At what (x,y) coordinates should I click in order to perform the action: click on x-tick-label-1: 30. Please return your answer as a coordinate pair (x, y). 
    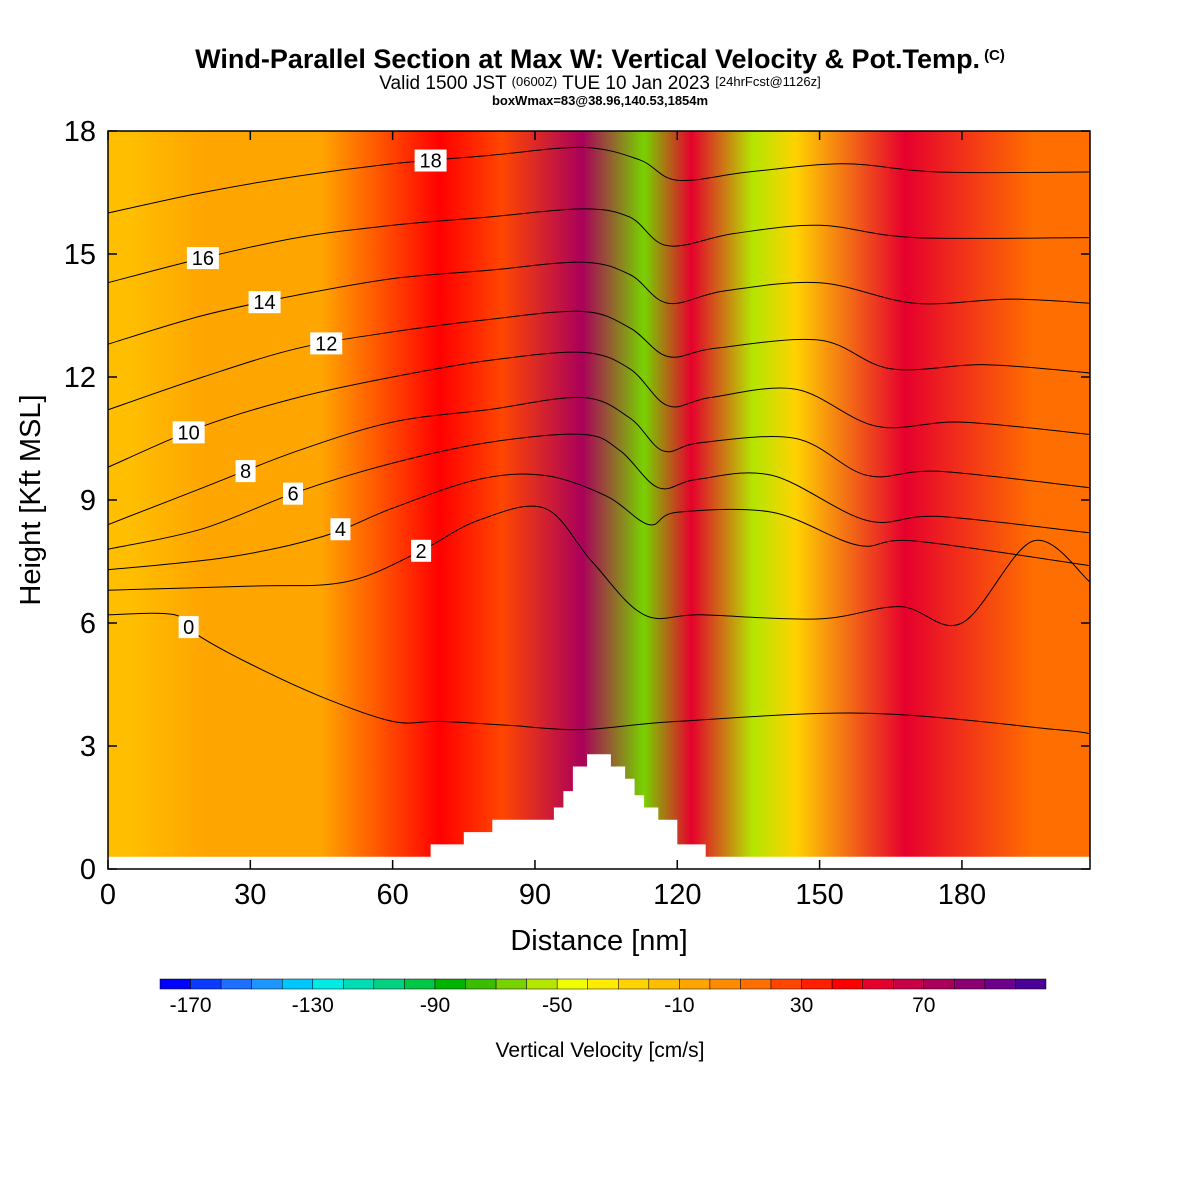
    Looking at the image, I should click on (250, 895).